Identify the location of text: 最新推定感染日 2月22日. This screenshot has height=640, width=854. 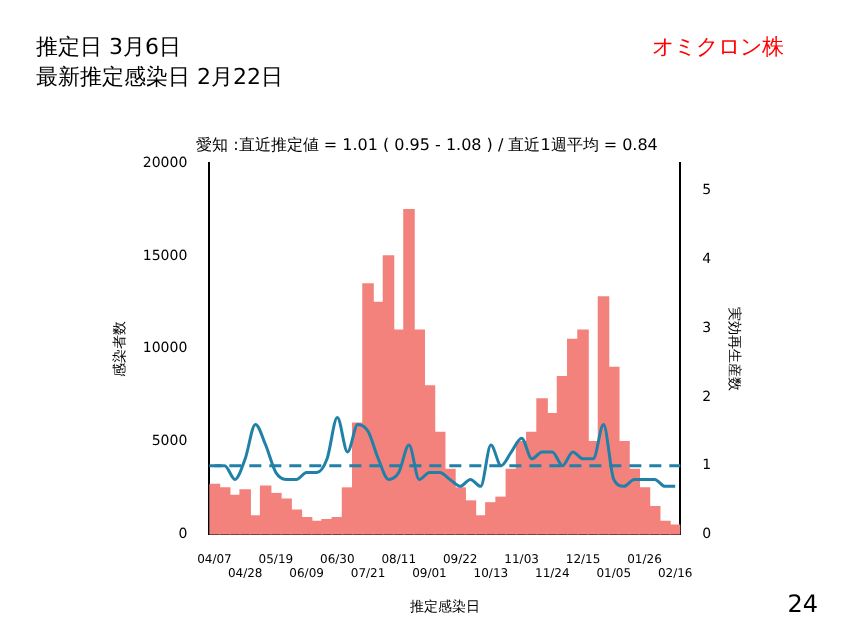
(159, 77).